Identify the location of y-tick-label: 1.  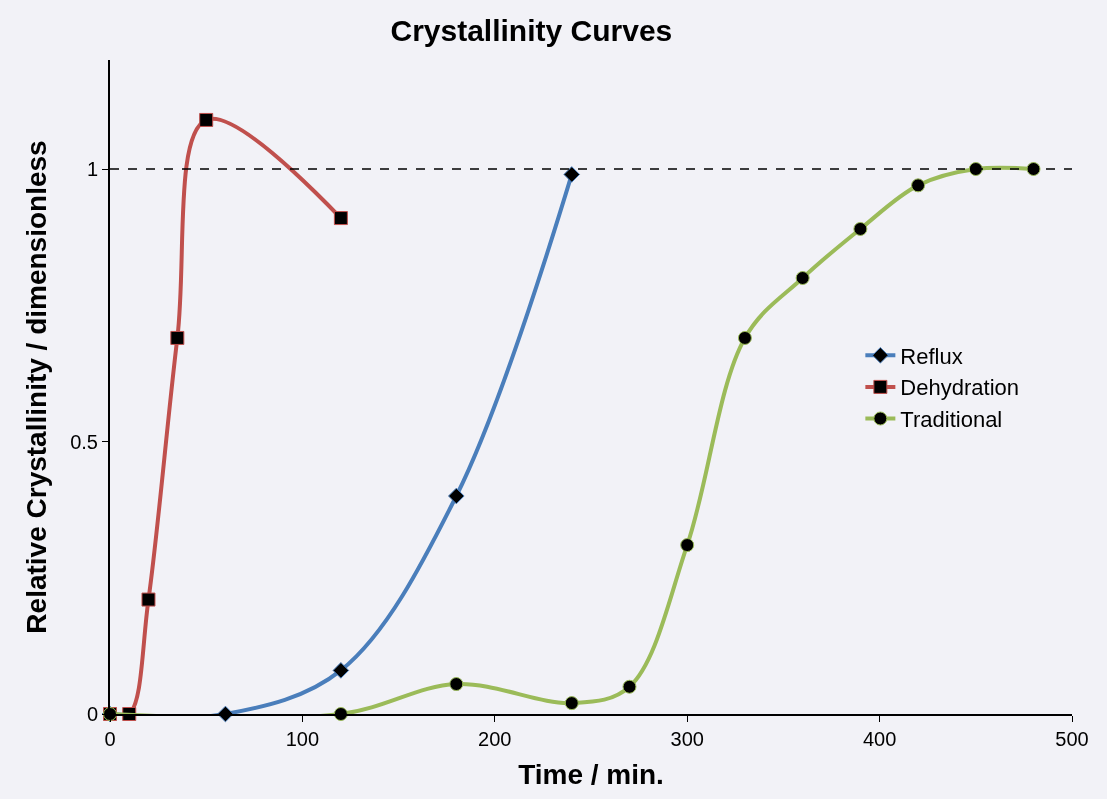
(92, 169).